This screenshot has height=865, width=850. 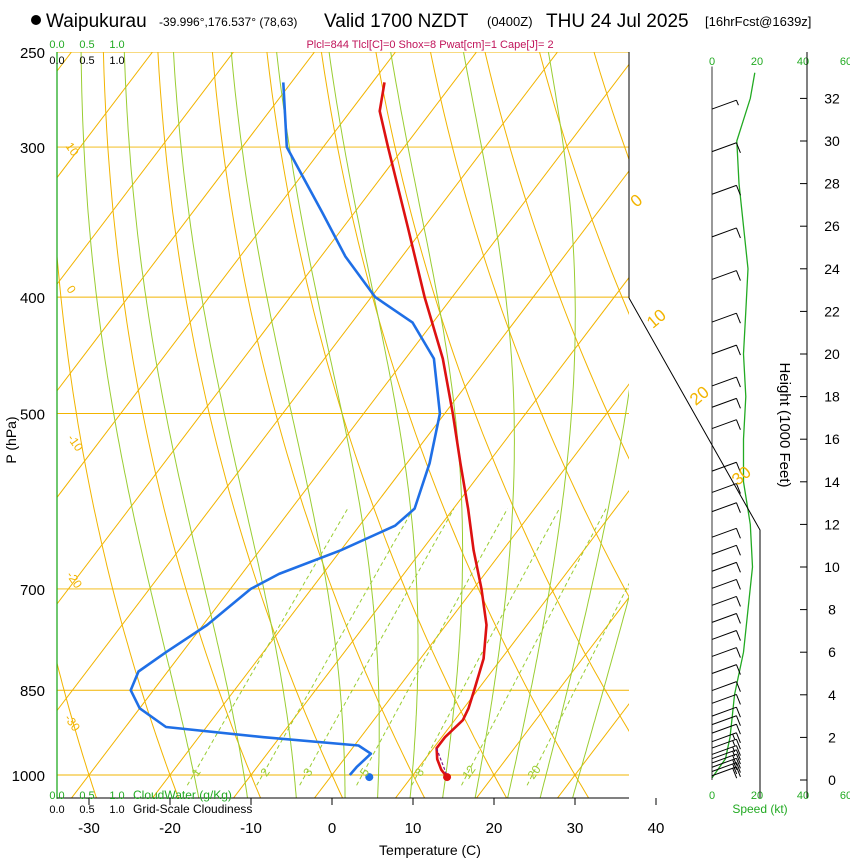 What do you see at coordinates (56, 796) in the screenshot?
I see `cloudwater-bottom-tick: 0.0` at bounding box center [56, 796].